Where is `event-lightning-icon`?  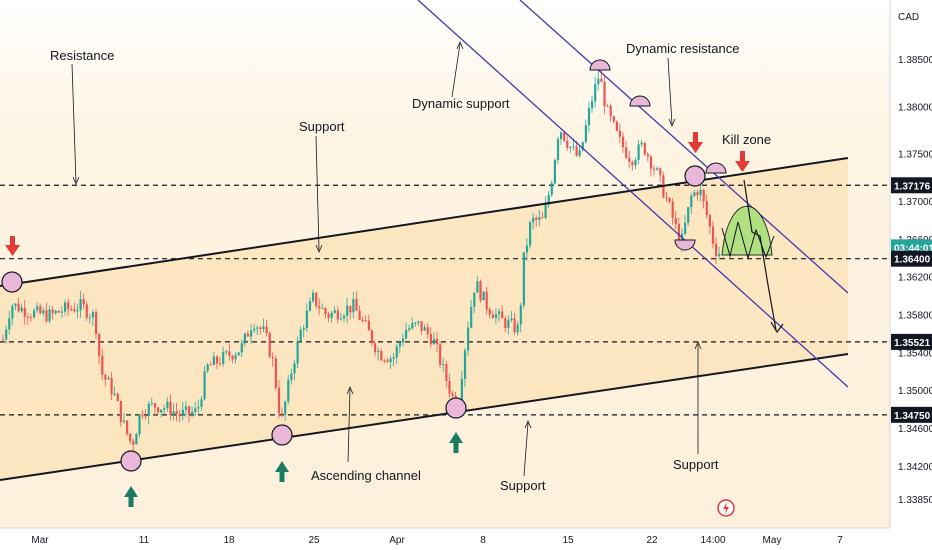
event-lightning-icon is located at coordinates (726, 508).